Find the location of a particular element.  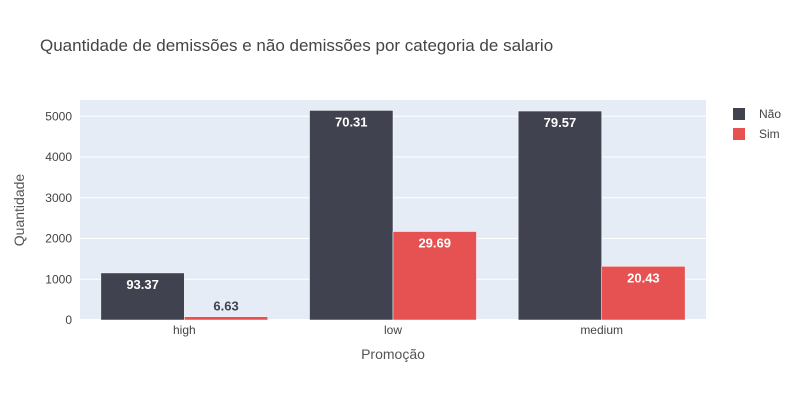

y-tick-label: 3000 is located at coordinates (58, 198).